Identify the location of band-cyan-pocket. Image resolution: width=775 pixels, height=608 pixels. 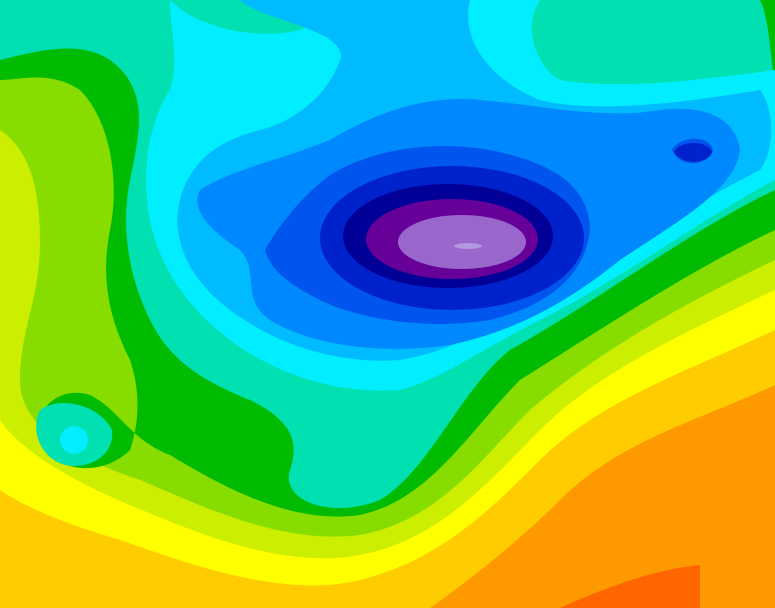
(74, 440).